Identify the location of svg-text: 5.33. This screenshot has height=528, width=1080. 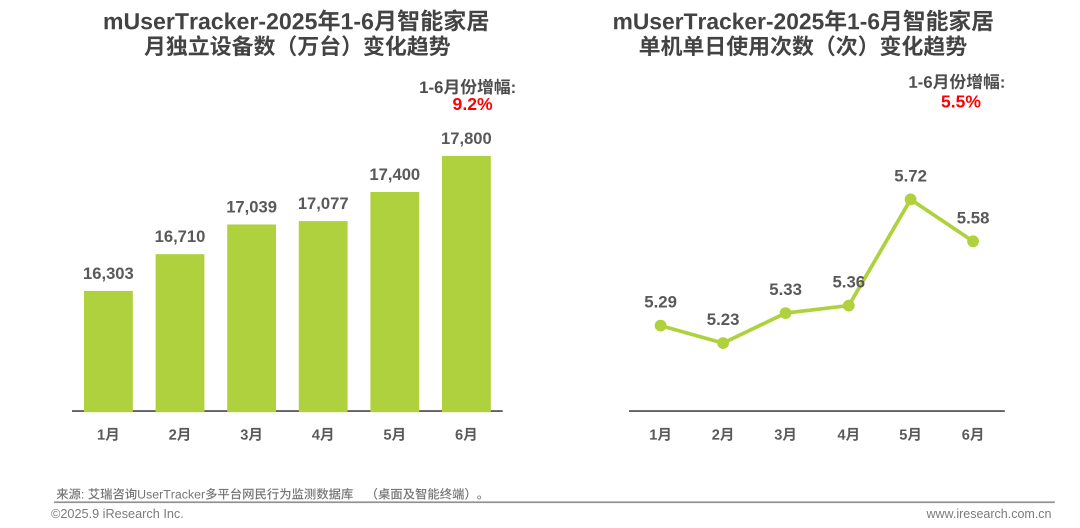
(785, 289).